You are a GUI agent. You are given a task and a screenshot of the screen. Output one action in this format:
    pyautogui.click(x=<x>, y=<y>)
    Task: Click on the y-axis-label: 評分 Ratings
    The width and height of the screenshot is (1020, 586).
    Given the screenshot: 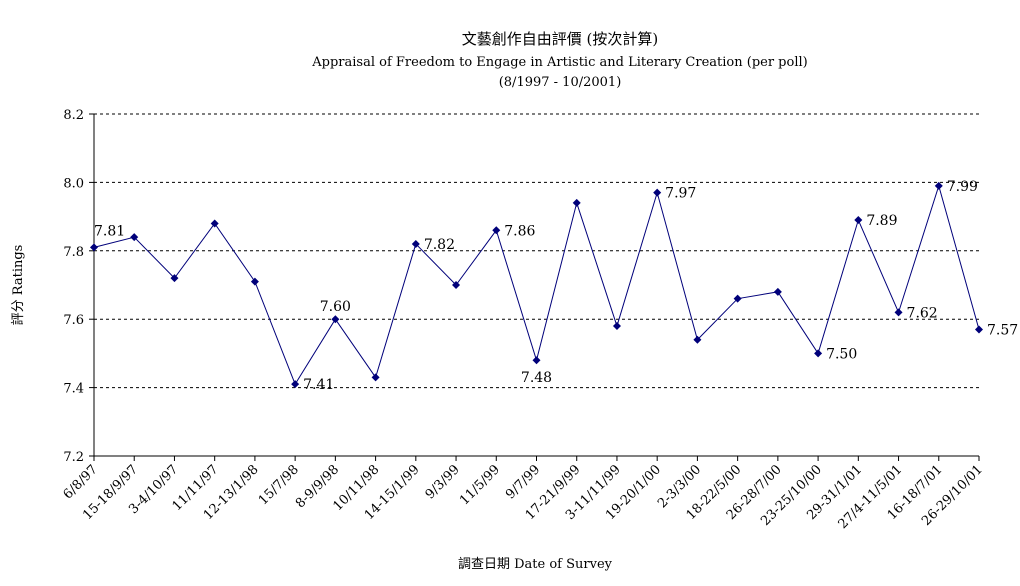 What is the action you would take?
    pyautogui.click(x=18, y=285)
    